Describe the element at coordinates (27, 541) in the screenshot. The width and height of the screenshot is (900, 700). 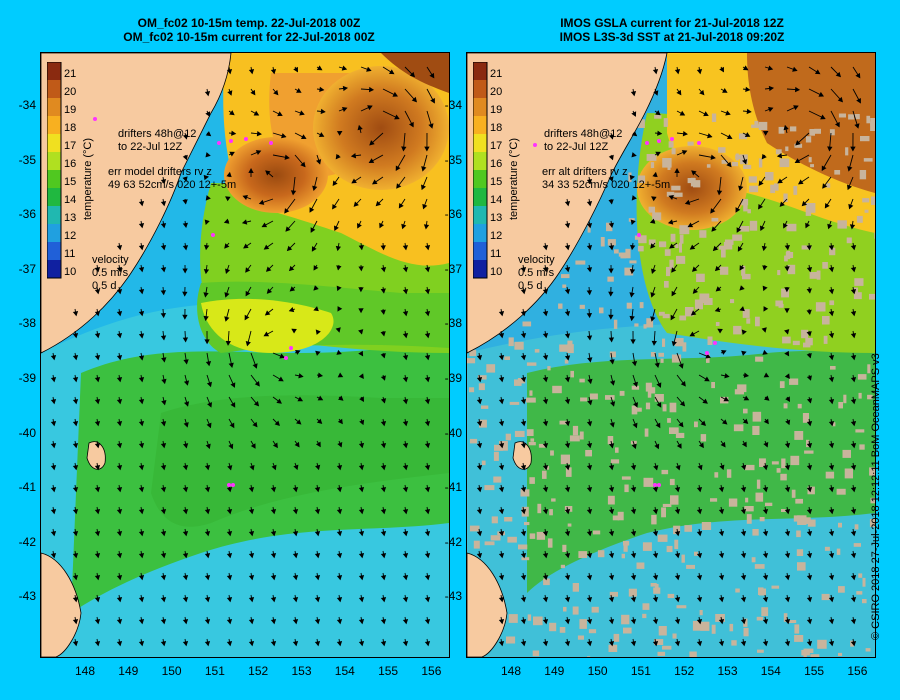
I see `latitude-tick-label: -42` at that location.